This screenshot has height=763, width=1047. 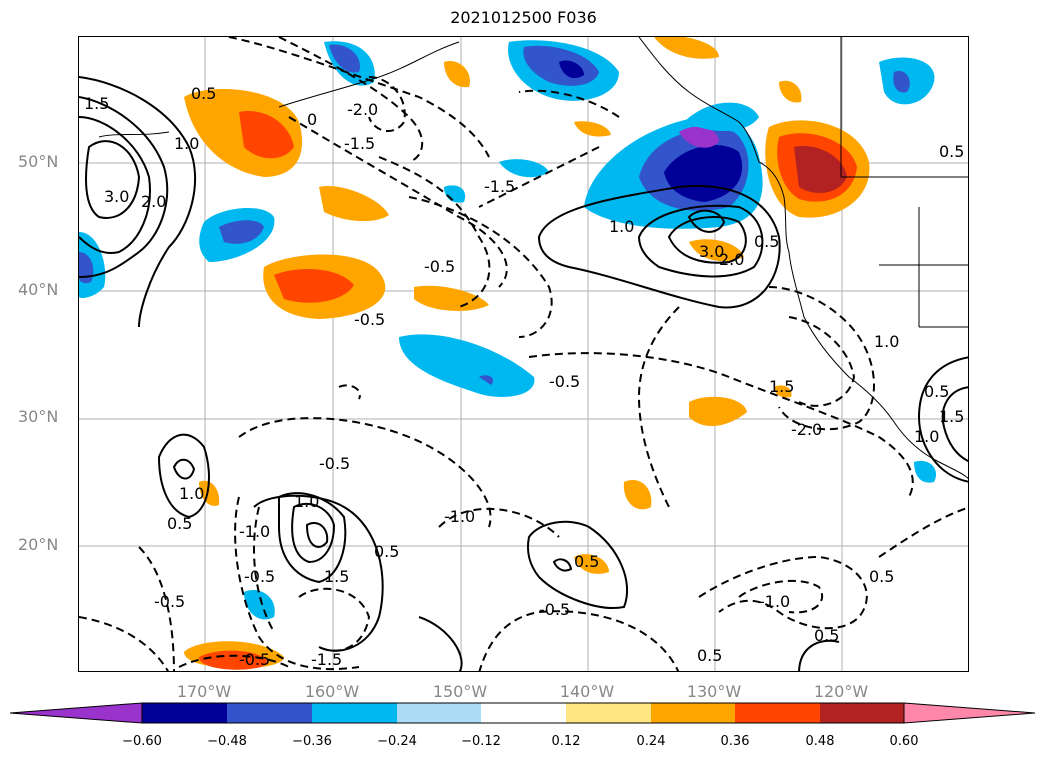 I want to click on lon-label-130w: 130°W, so click(x=714, y=691).